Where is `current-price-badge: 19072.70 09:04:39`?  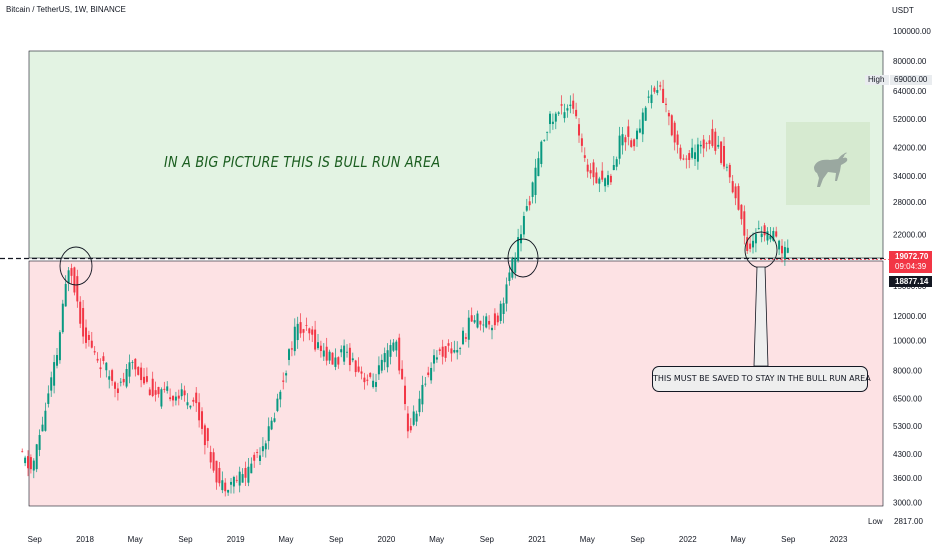
current-price-badge: 19072.70 09:04:39 is located at coordinates (910, 262).